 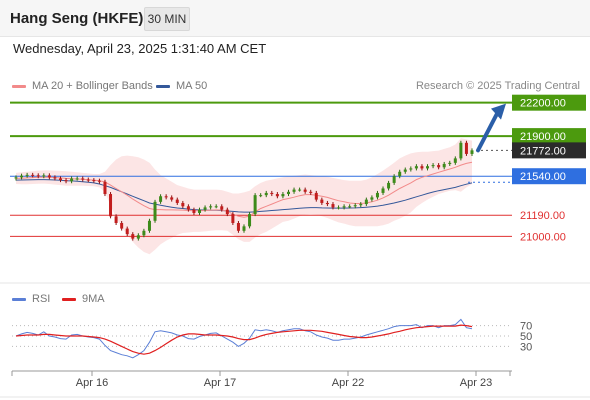 I want to click on legend-9ma: 9MA, so click(x=83, y=299).